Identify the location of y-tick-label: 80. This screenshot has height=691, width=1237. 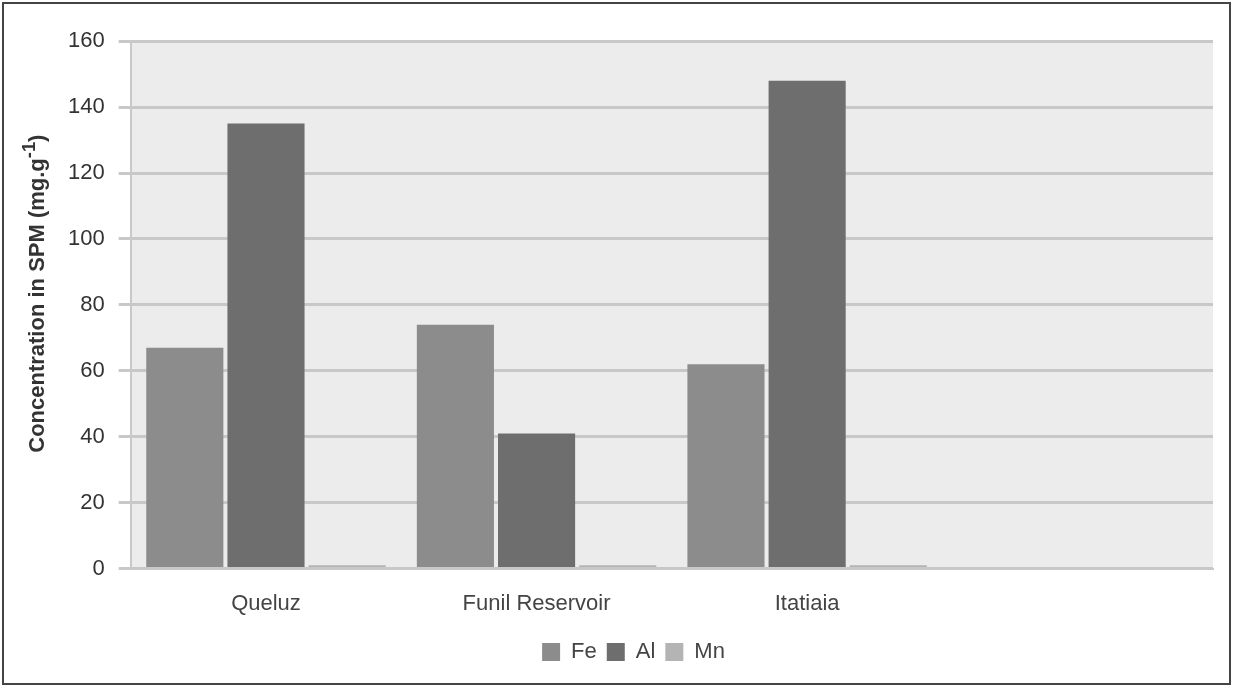
(92, 303).